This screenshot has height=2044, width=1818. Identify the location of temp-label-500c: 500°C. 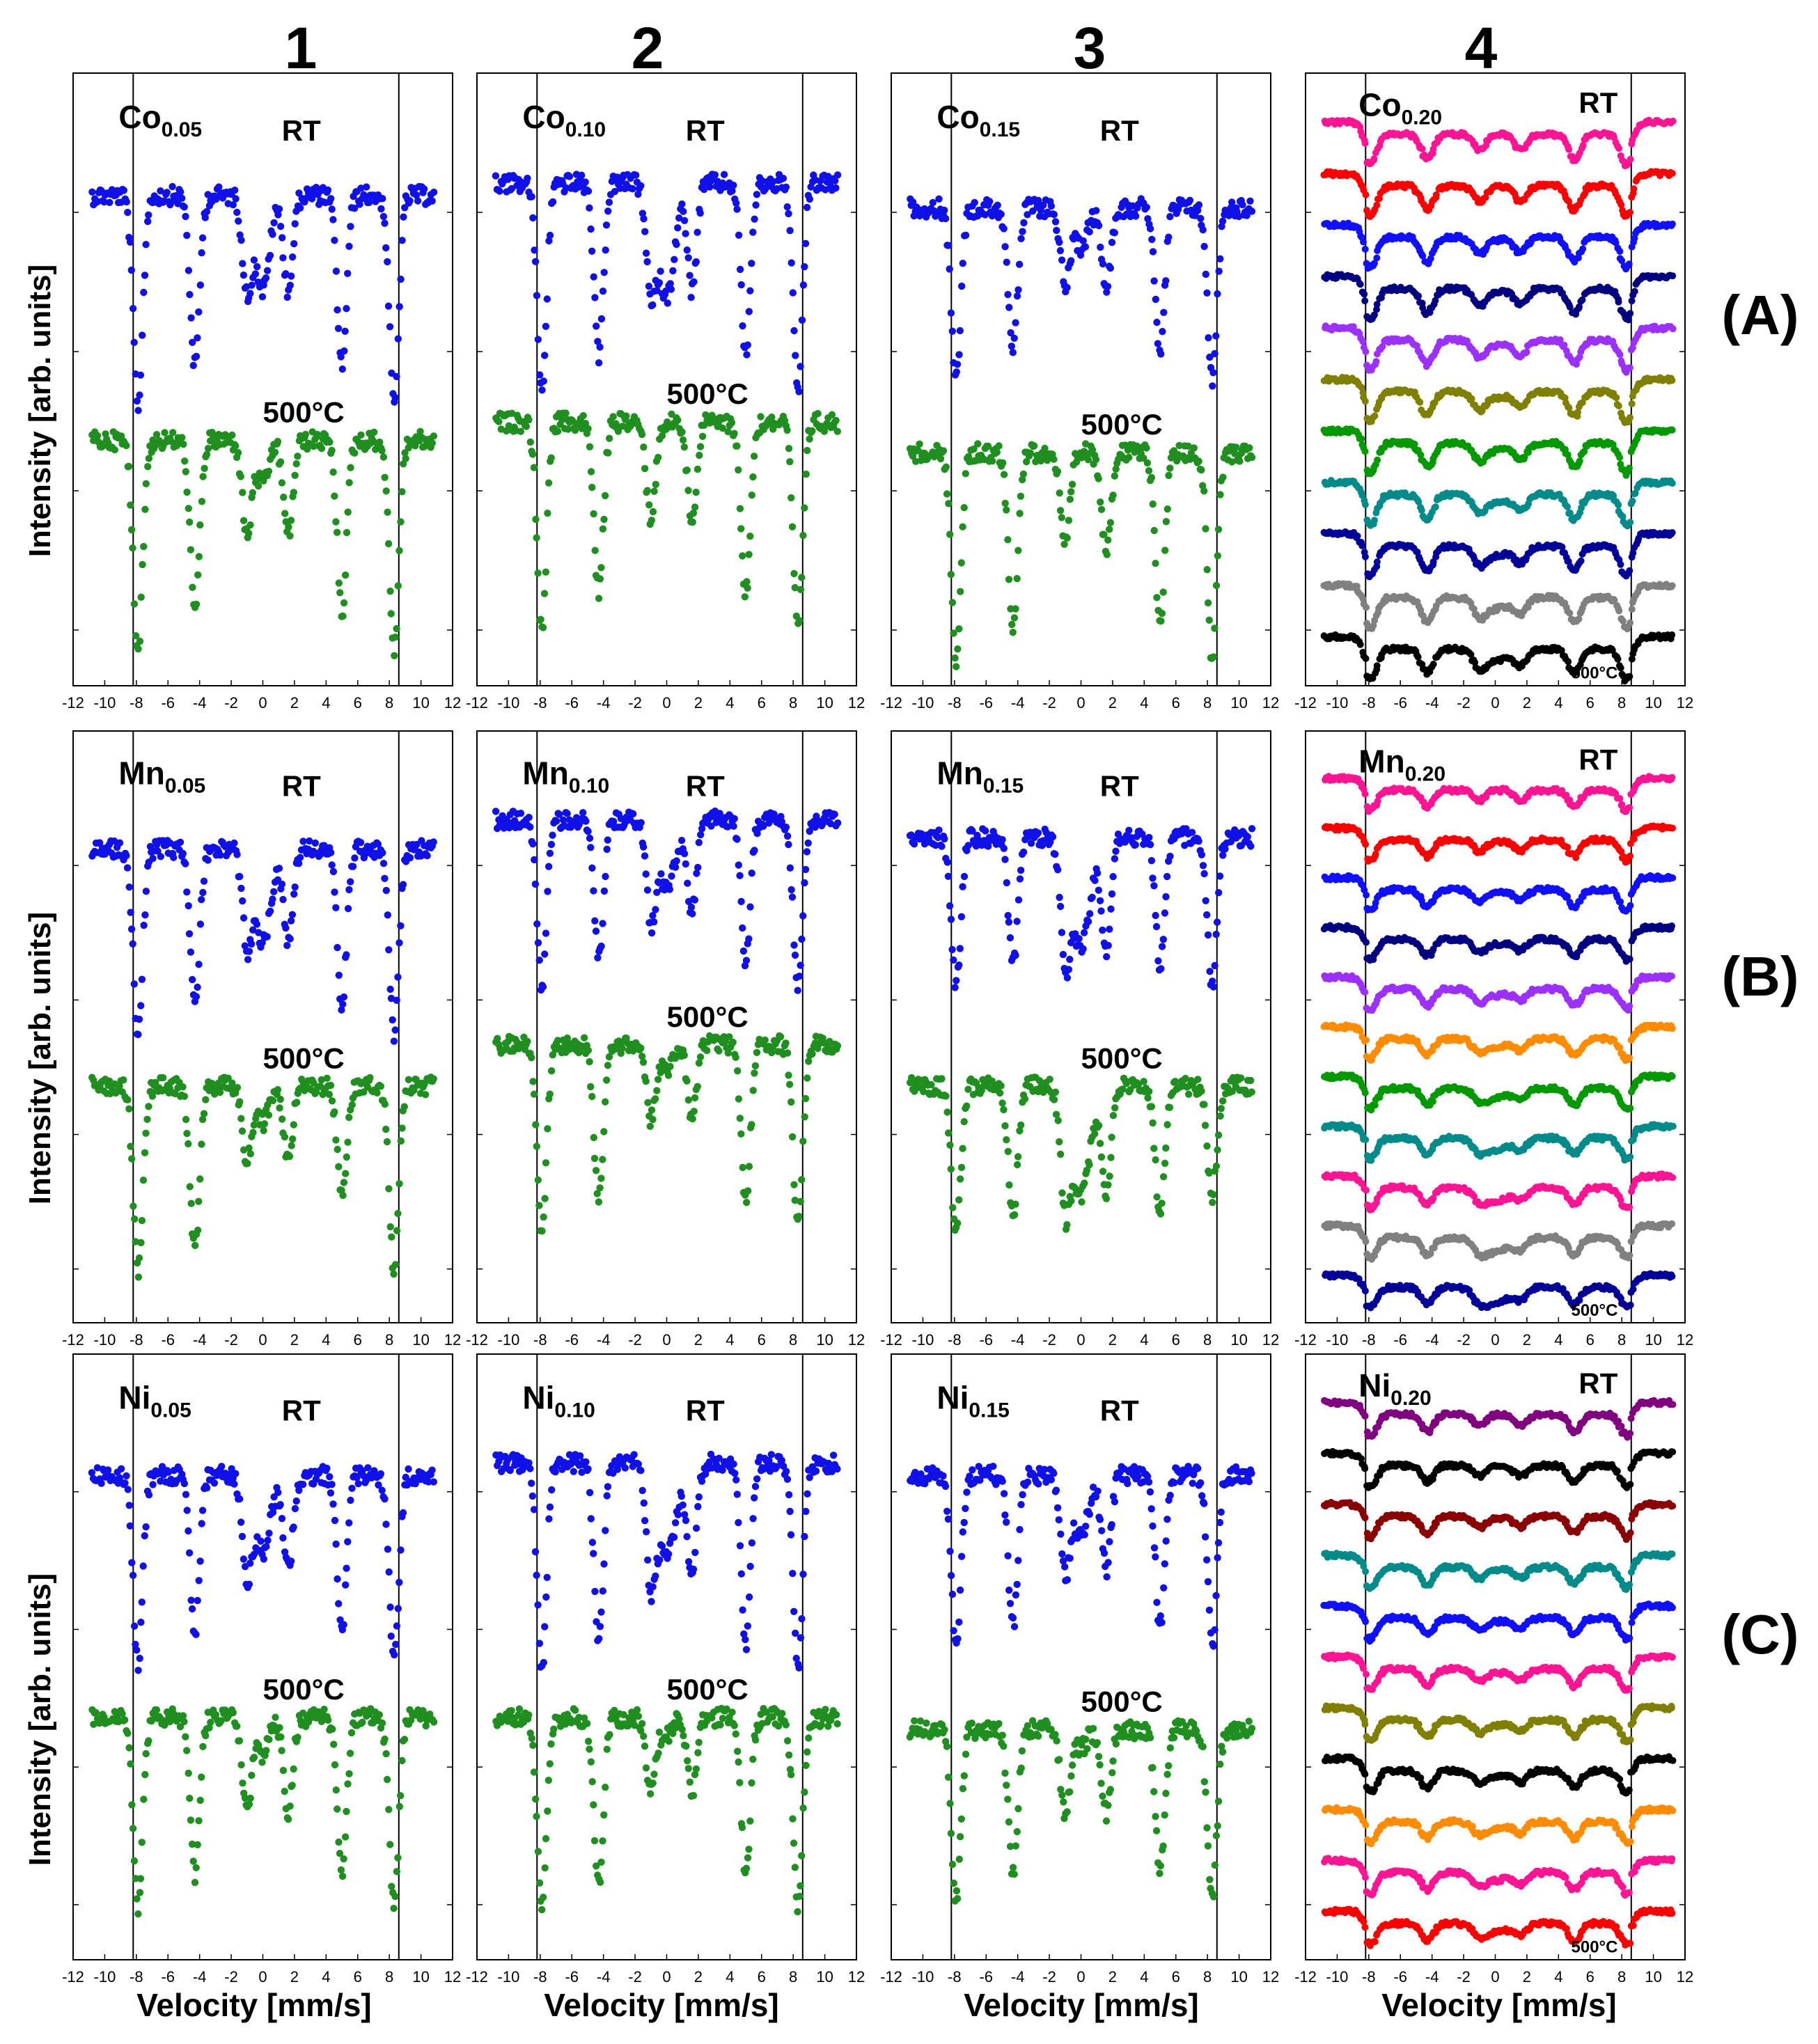
(304, 1058).